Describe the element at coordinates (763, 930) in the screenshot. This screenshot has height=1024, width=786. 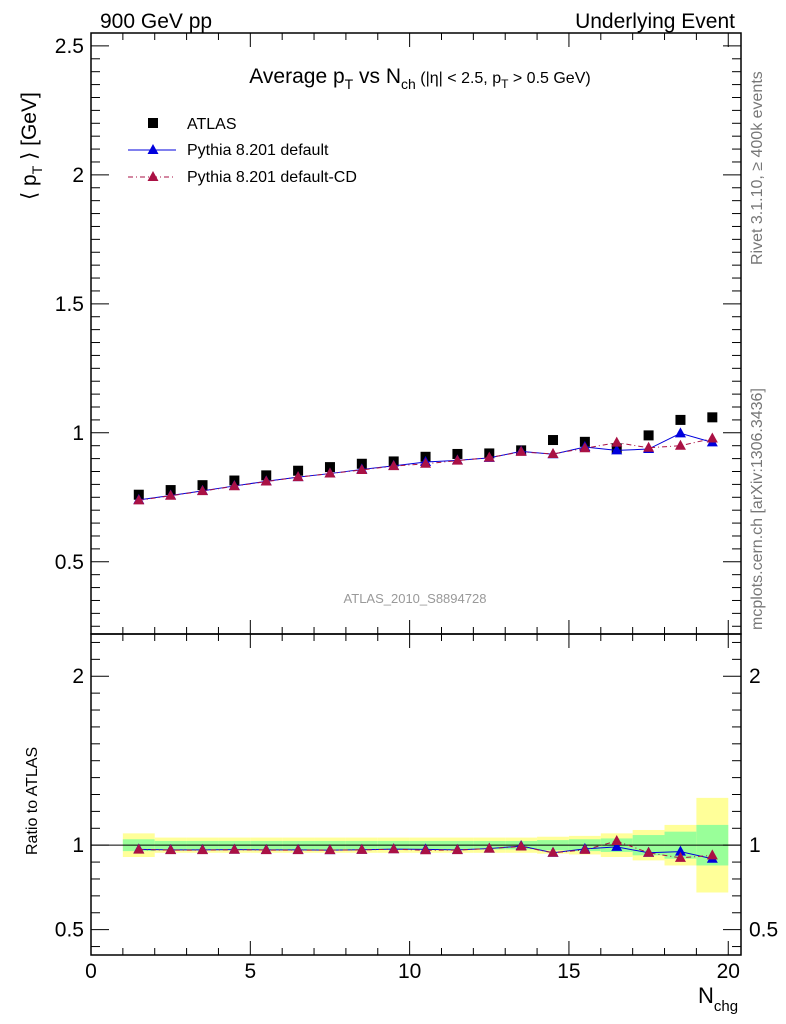
I see `ratio-y-tick-label-right: 0.5` at that location.